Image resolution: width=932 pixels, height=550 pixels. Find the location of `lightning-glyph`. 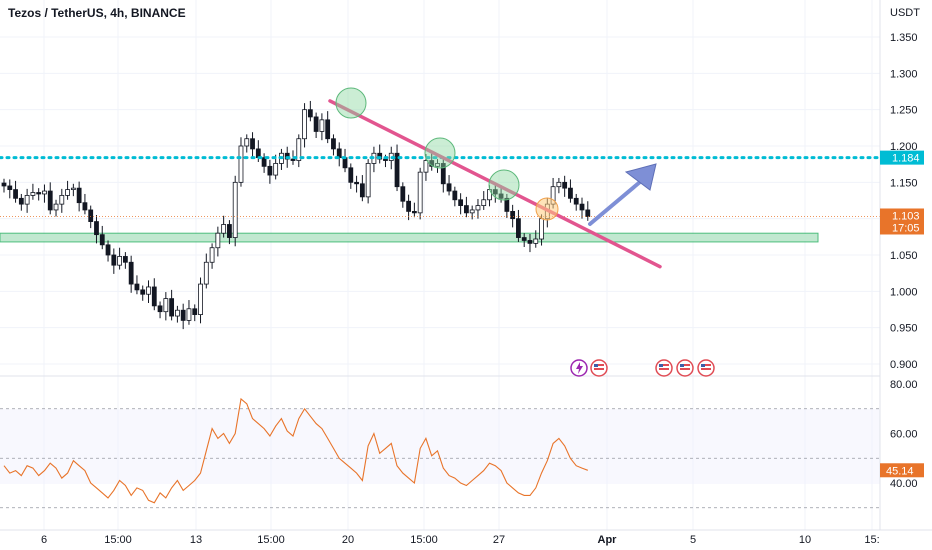

lightning-glyph is located at coordinates (579, 368).